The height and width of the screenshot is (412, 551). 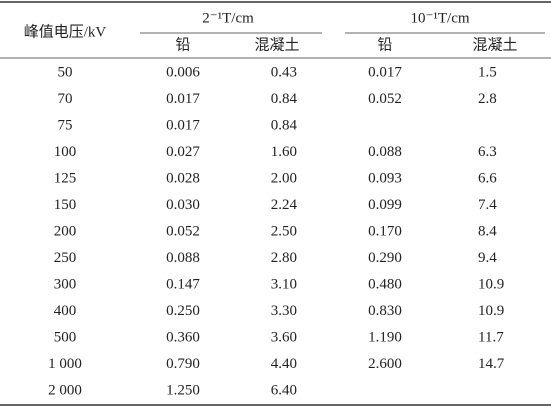 What do you see at coordinates (487, 99) in the screenshot?
I see `cell: 2.8` at bounding box center [487, 99].